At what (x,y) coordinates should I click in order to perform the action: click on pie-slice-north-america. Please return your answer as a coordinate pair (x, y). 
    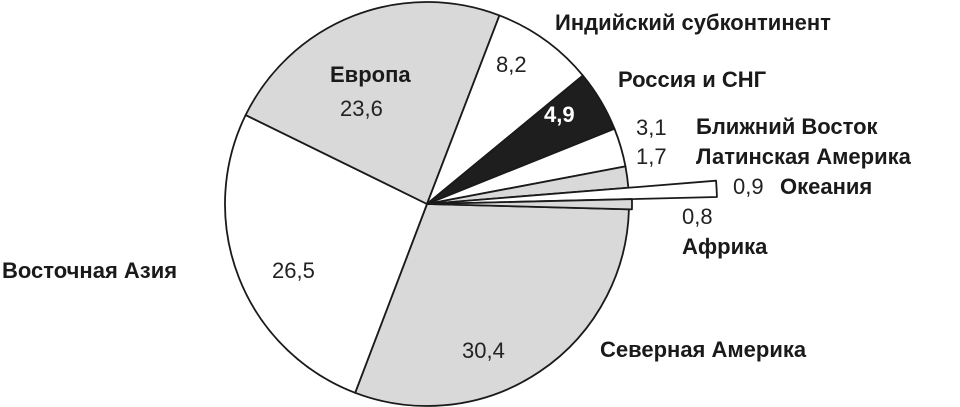
    Looking at the image, I should click on (492, 305).